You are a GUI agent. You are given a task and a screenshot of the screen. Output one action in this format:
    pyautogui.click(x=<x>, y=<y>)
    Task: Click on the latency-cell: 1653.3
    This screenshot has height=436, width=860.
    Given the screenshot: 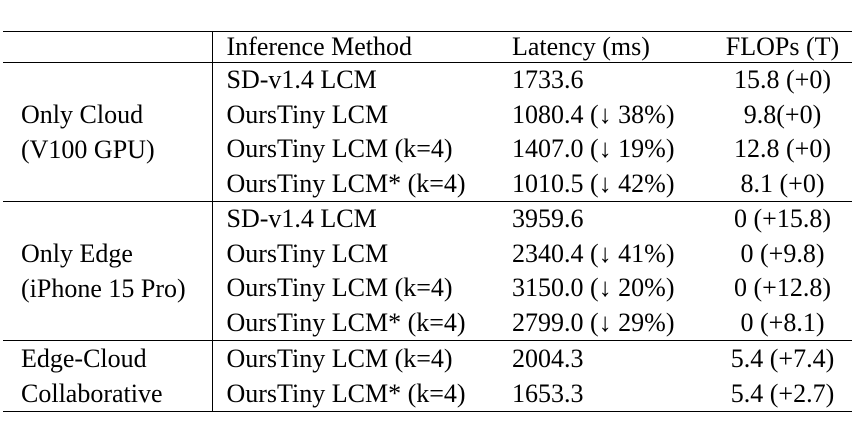 What is the action you would take?
    pyautogui.click(x=548, y=393)
    